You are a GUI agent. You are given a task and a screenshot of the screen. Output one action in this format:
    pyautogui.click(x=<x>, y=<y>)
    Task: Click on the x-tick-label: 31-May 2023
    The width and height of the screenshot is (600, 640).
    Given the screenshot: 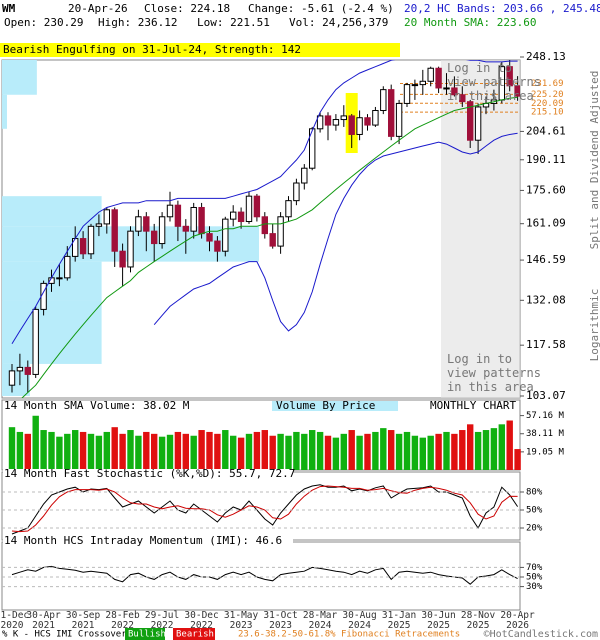 What is the action you would take?
    pyautogui.click(x=241, y=620)
    